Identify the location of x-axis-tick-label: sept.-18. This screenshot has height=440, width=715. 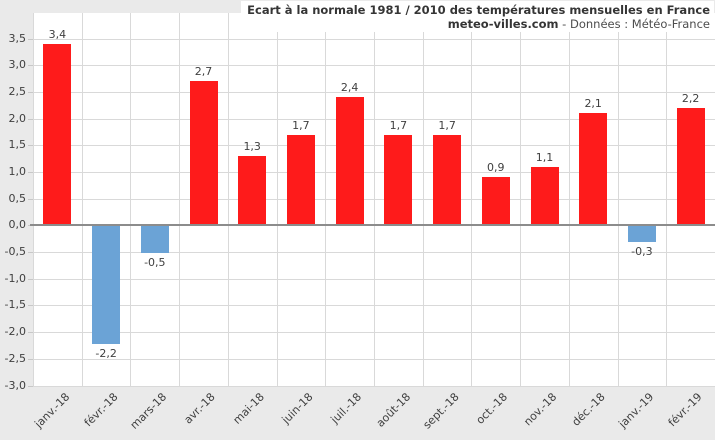
(441, 411).